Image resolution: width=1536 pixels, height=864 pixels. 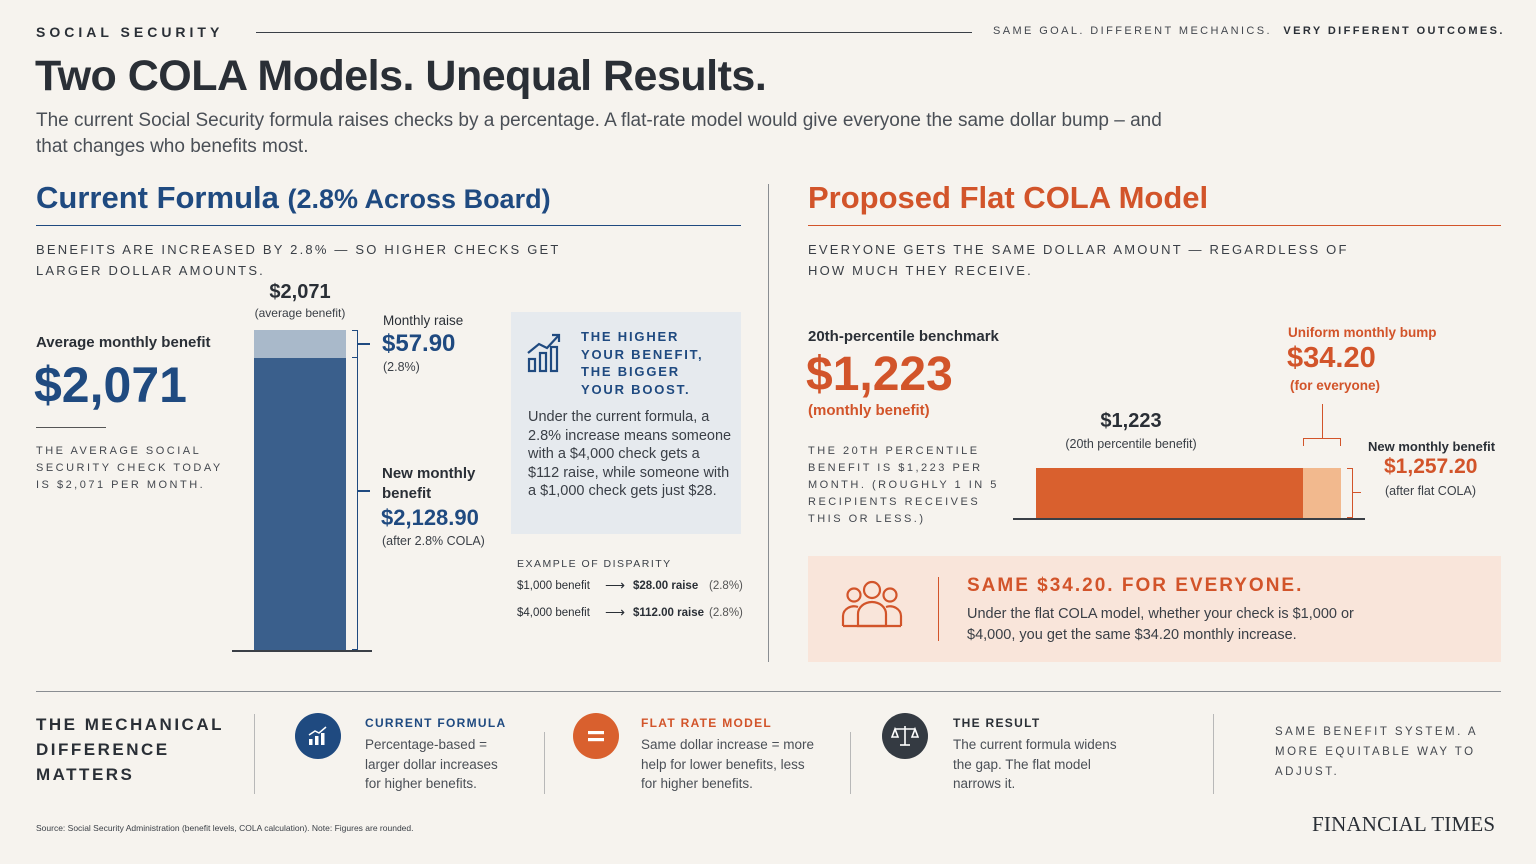 I want to click on bottom-rule, so click(x=768, y=691).